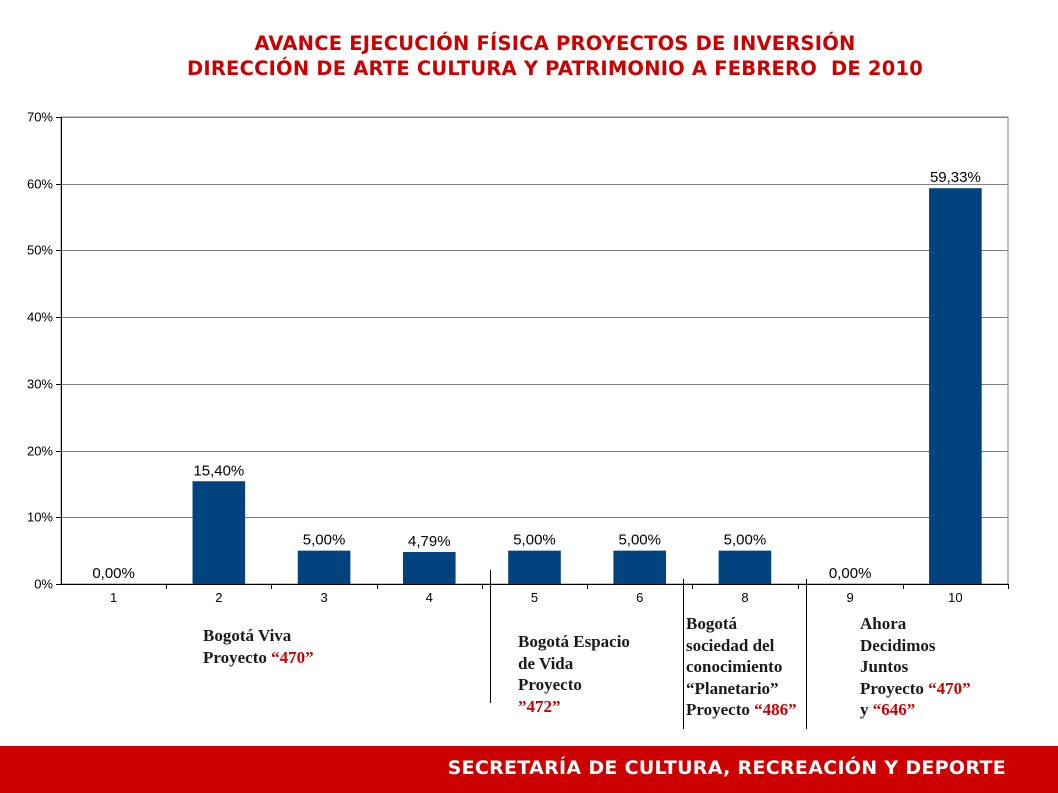 This screenshot has width=1058, height=793. I want to click on y-tick-label: 30%, so click(40, 384).